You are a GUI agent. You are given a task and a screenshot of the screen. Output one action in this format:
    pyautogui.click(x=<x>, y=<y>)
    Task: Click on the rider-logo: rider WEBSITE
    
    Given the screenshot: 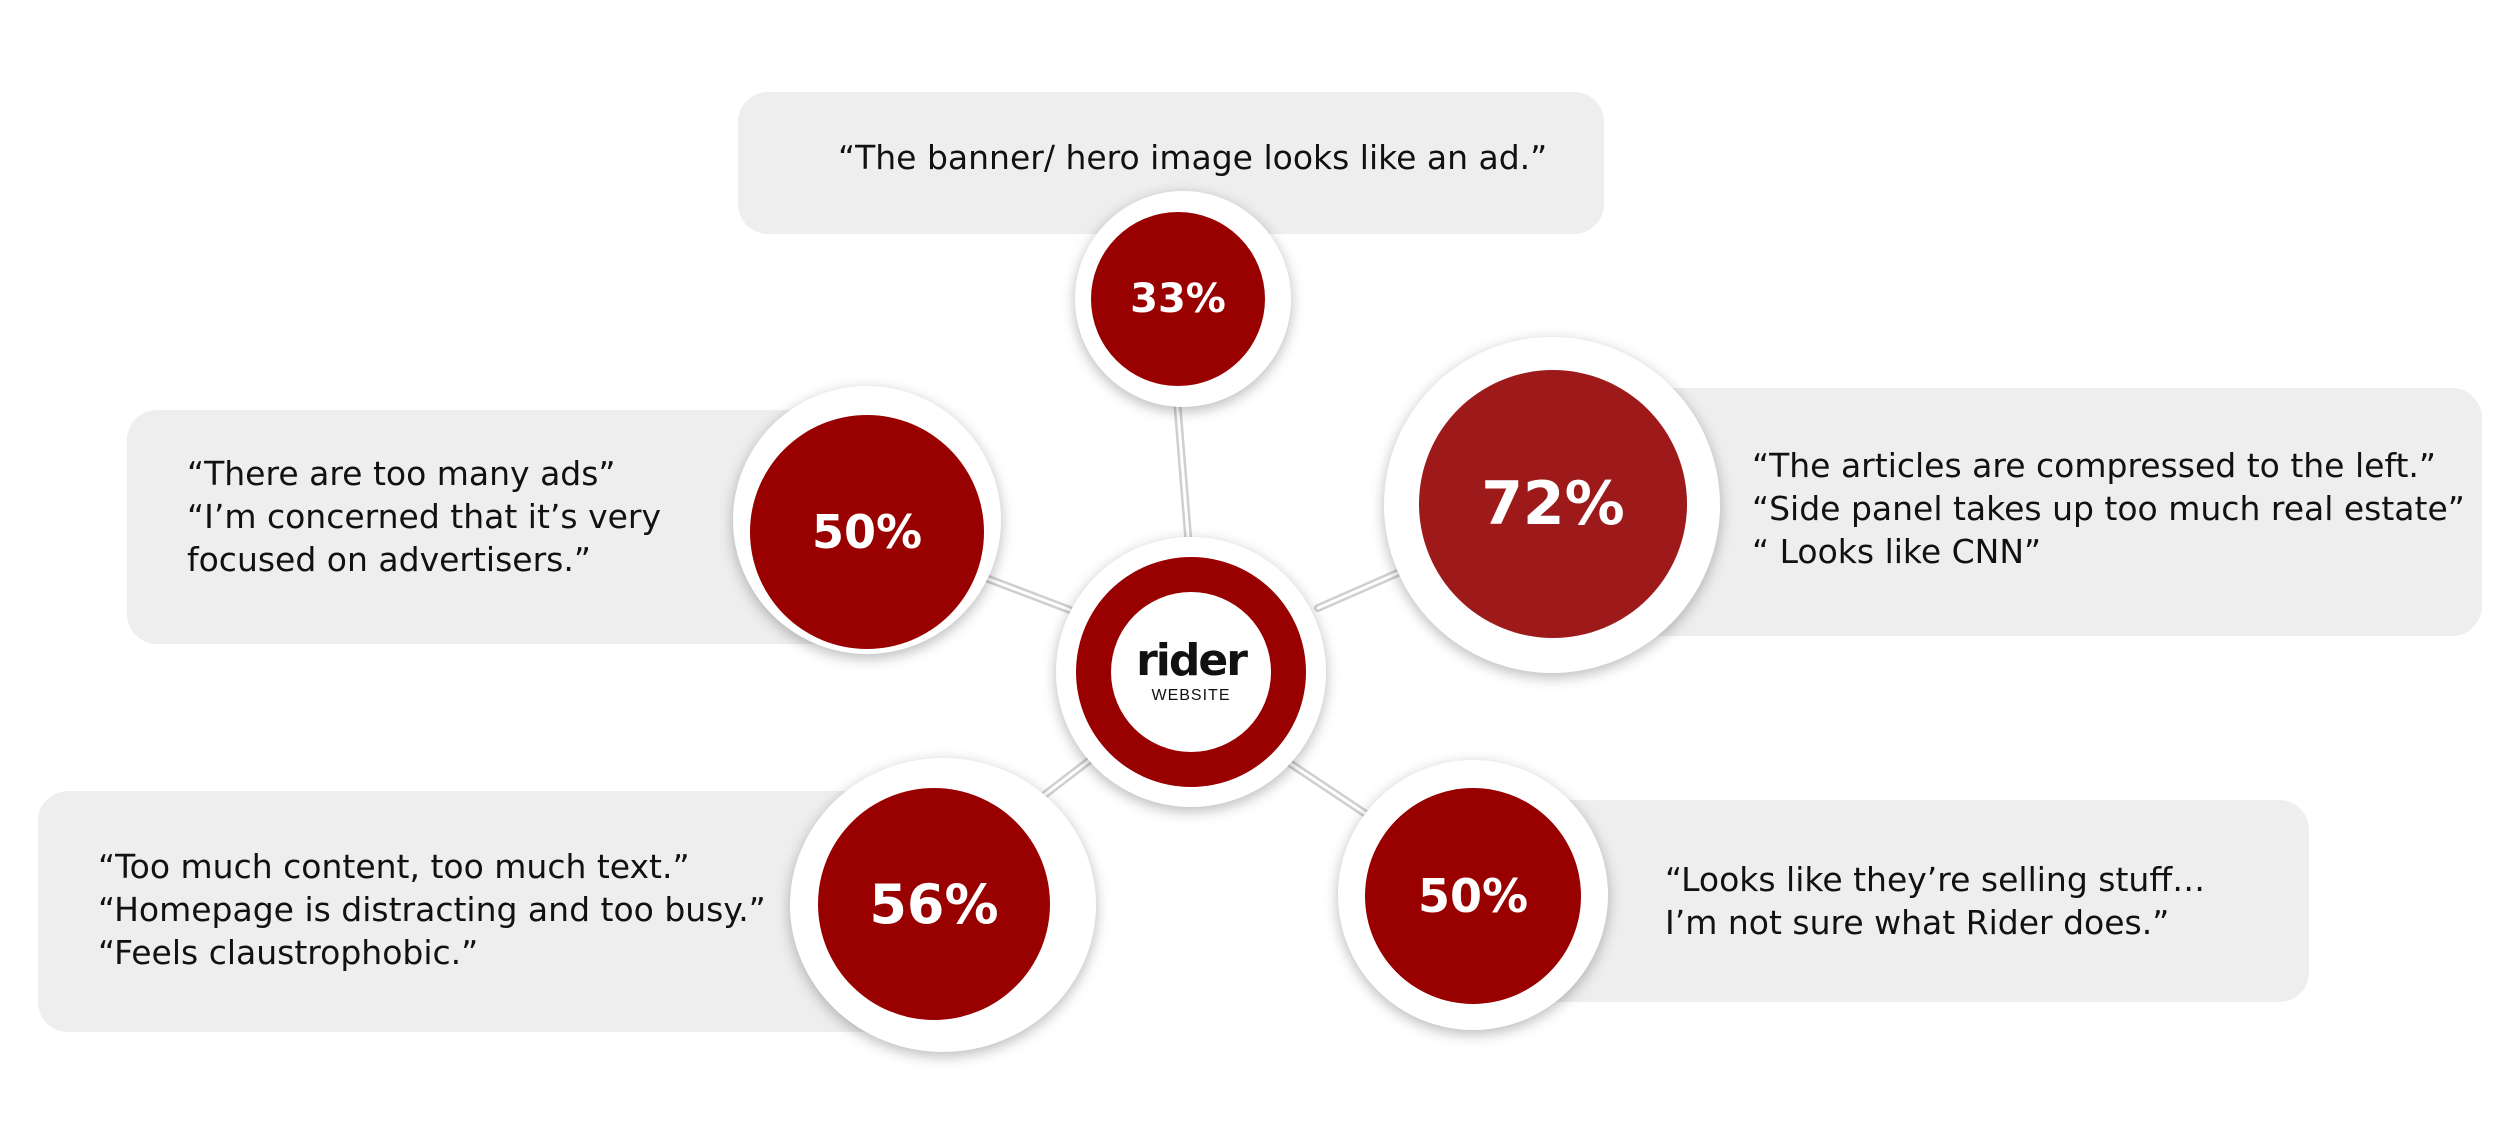 What is the action you would take?
    pyautogui.click(x=1191, y=672)
    